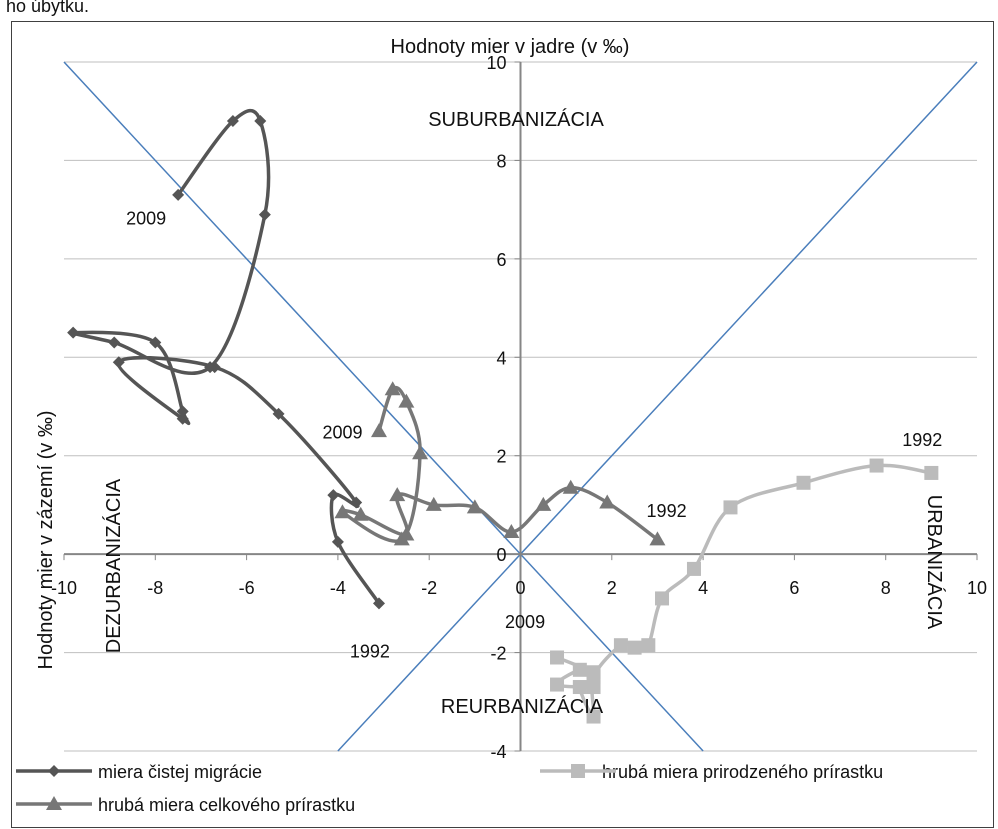 Image resolution: width=998 pixels, height=829 pixels. Describe the element at coordinates (703, 588) in the screenshot. I see `x-tick-label: 4` at that location.